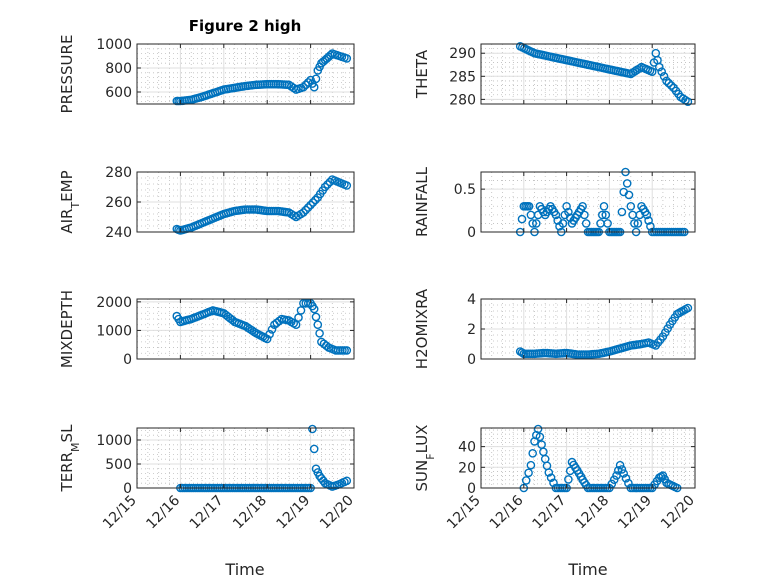  I want to click on y-tick-label: 260, so click(118, 203).